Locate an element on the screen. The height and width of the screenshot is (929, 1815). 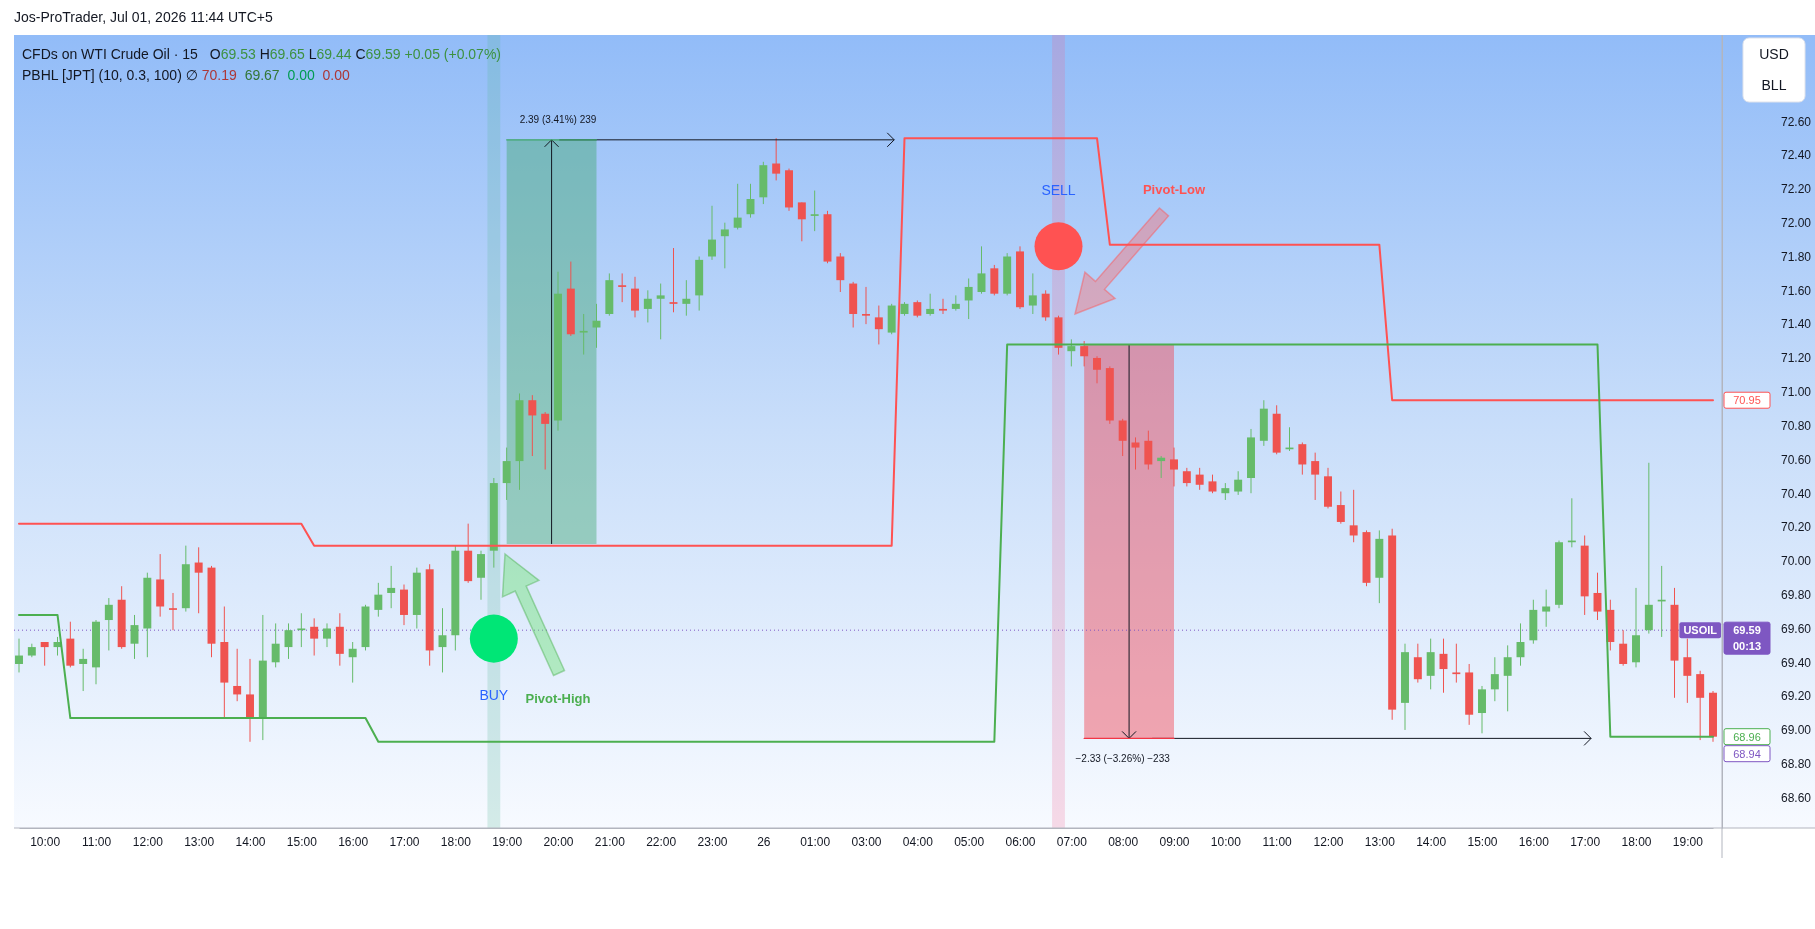
y-tick-label: 68.60 is located at coordinates (1796, 797).